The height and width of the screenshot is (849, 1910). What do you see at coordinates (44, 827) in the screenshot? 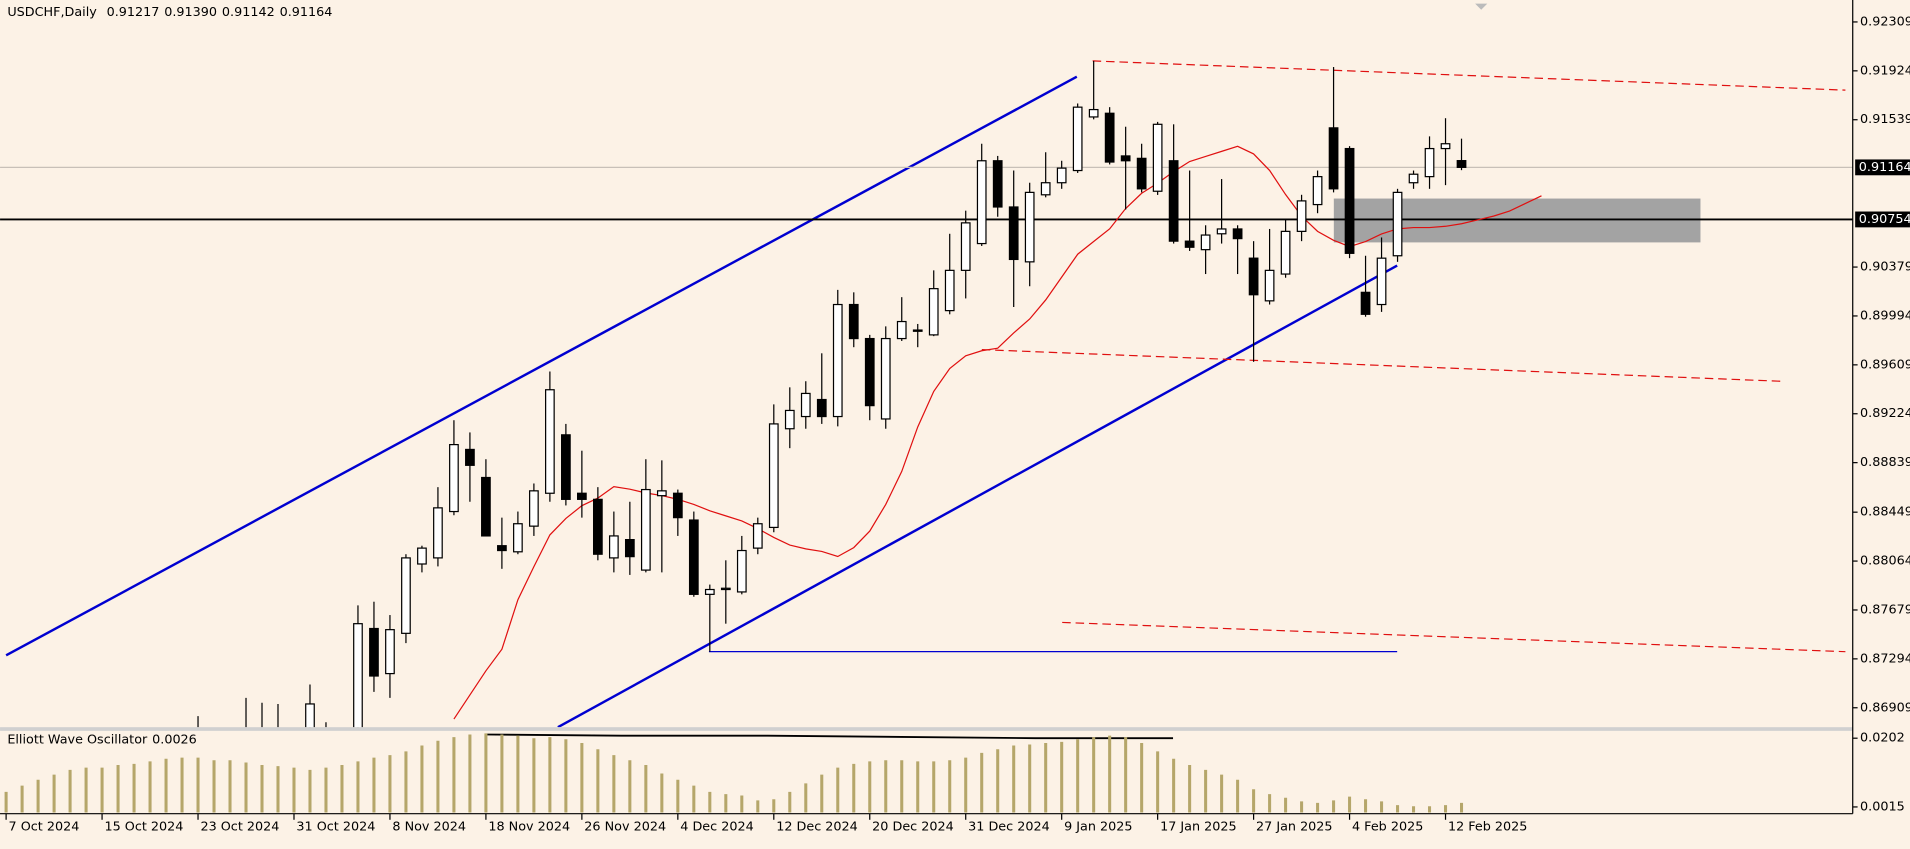
I see `x-tick-label: 7 Oct 2024` at bounding box center [44, 827].